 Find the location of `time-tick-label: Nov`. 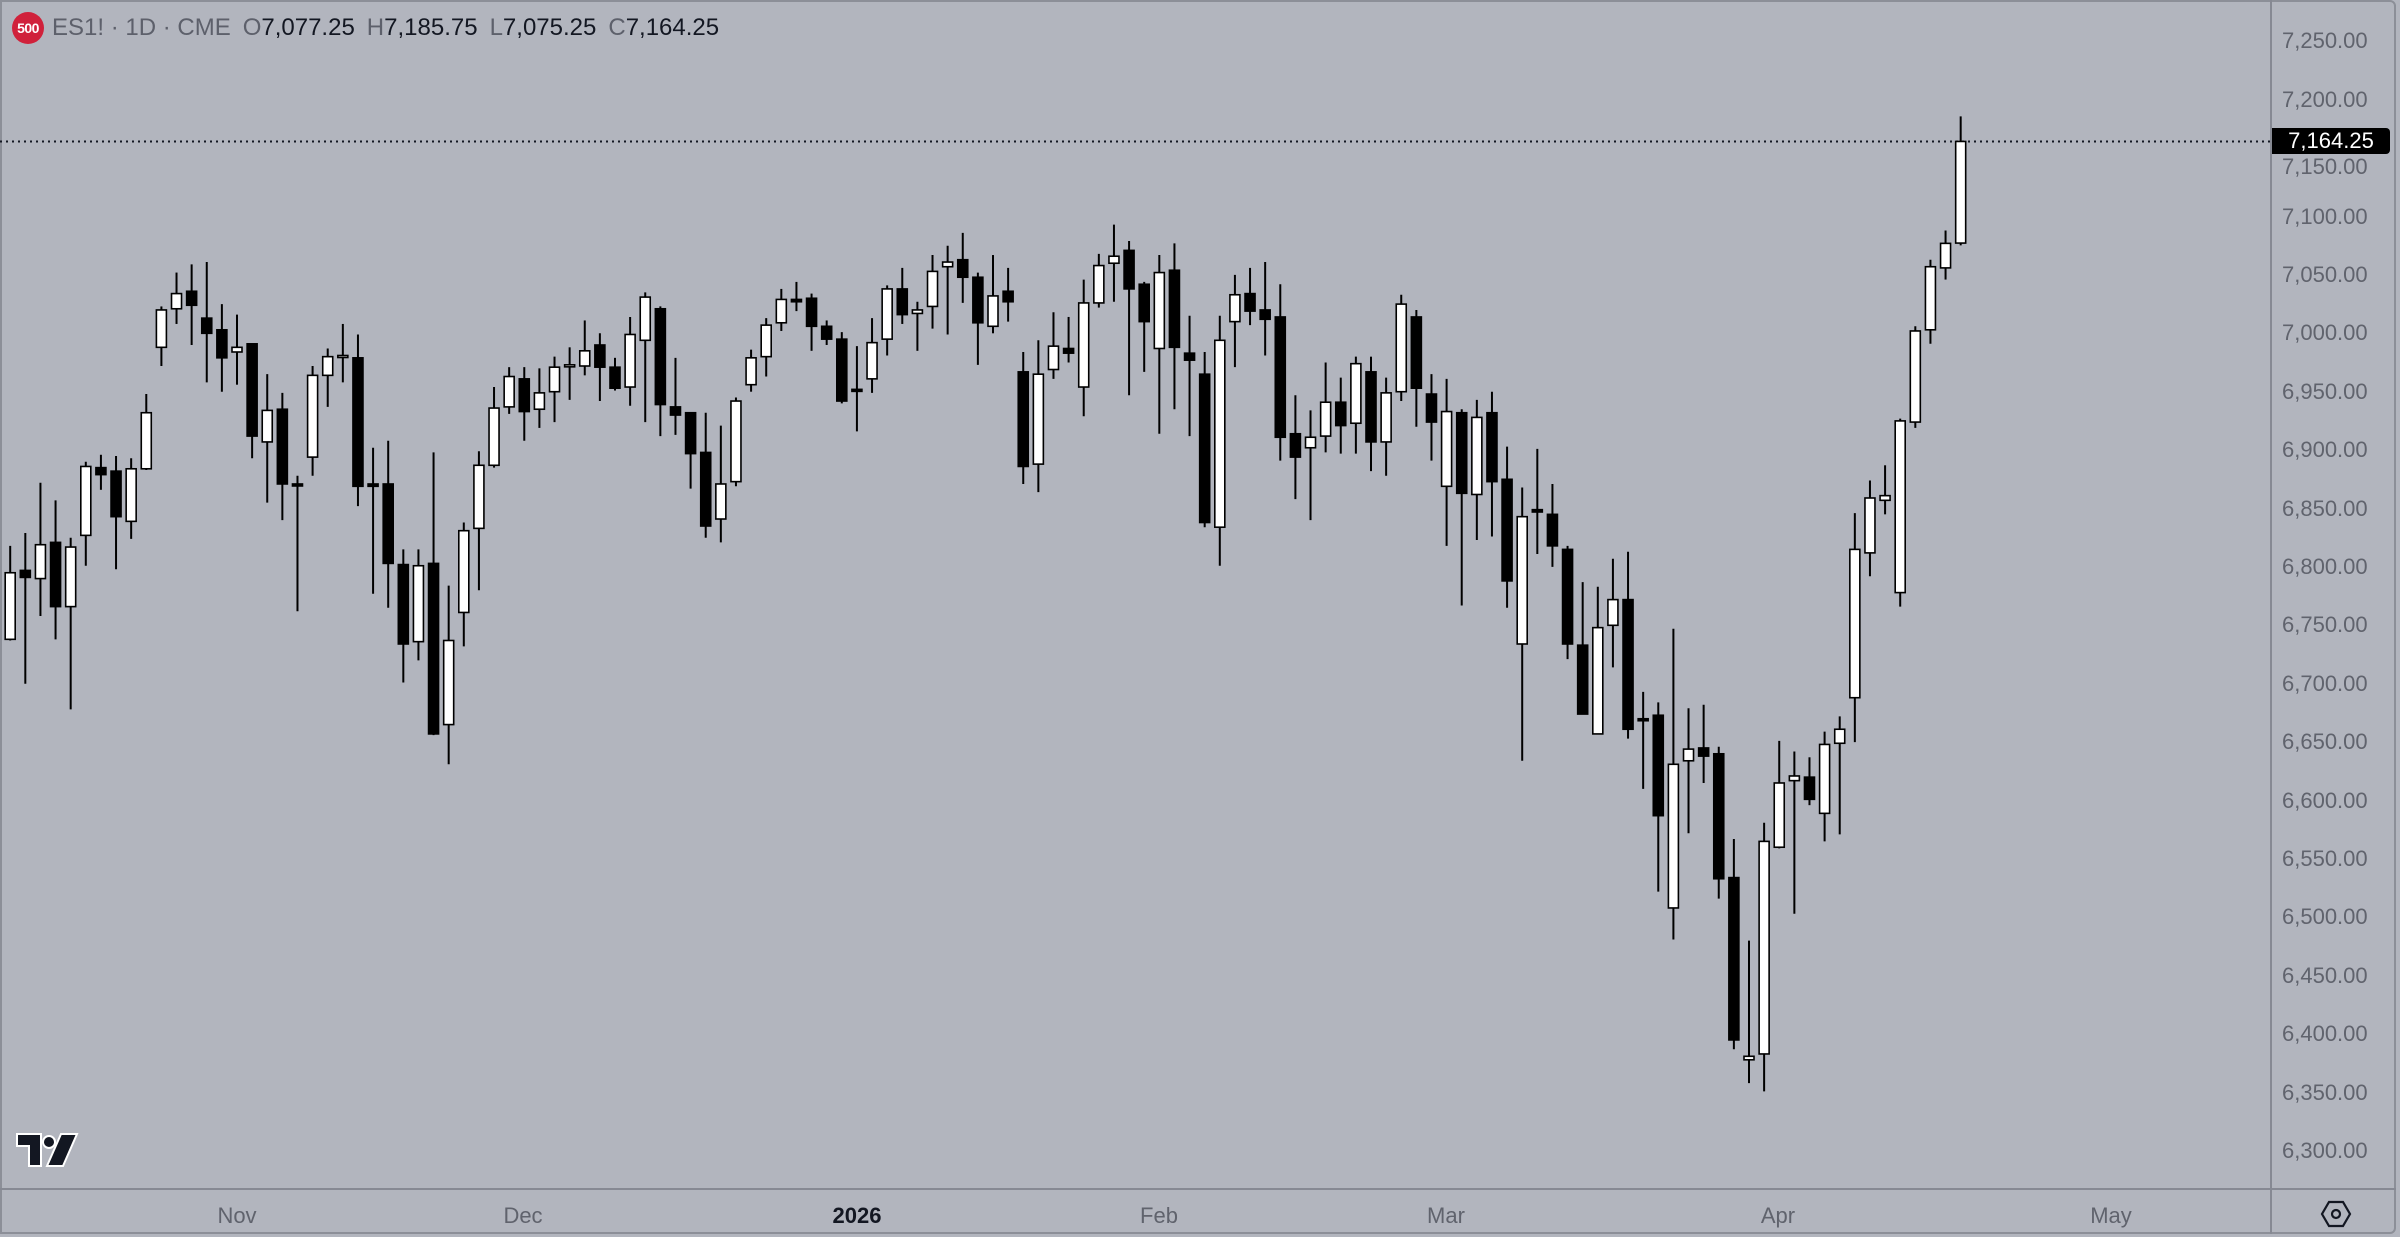

time-tick-label: Nov is located at coordinates (237, 1215).